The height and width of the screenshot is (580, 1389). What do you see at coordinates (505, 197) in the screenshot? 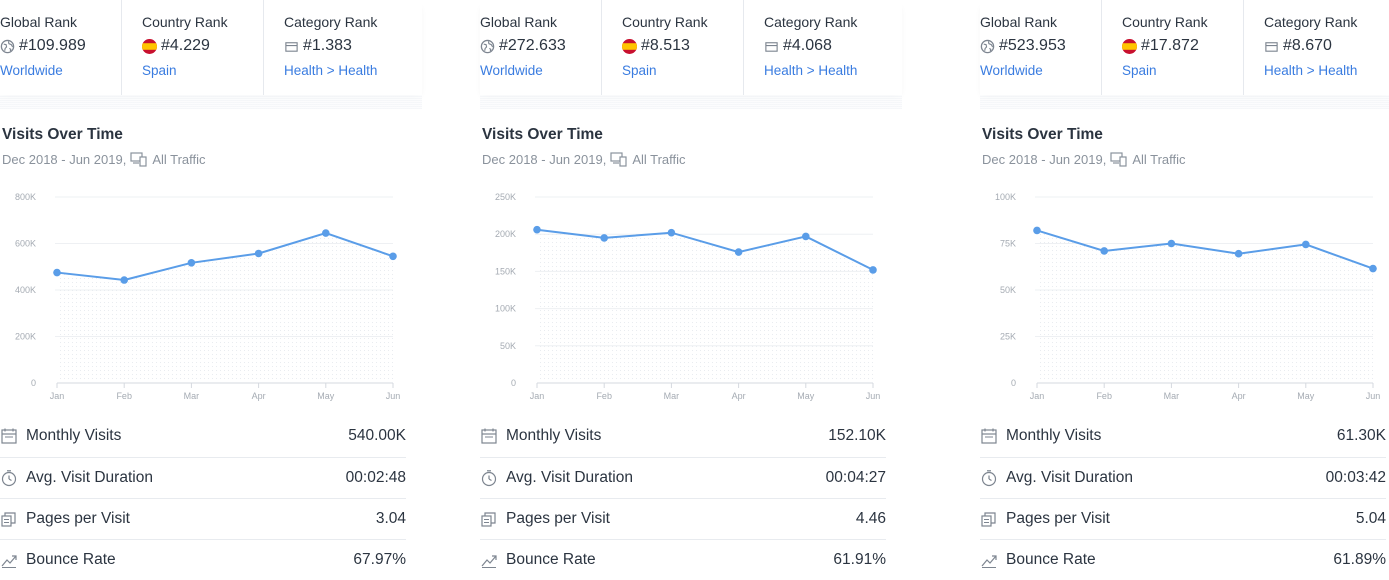
I see `y-tick-label: 250K` at bounding box center [505, 197].